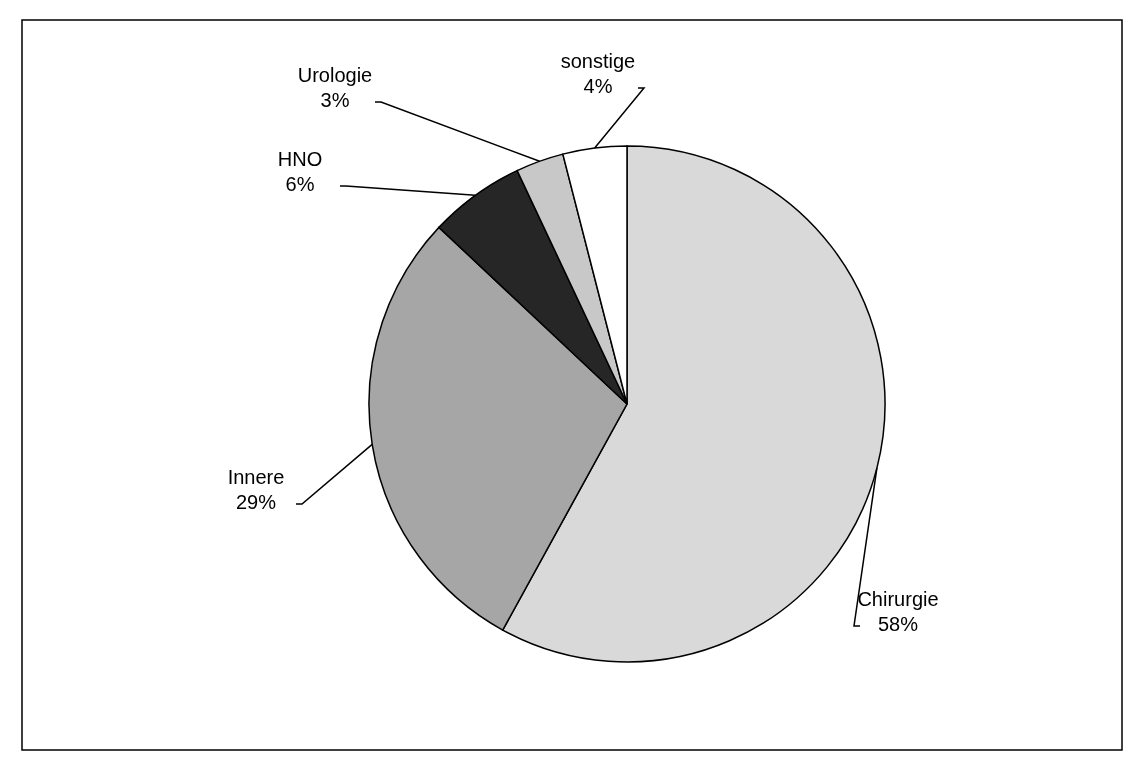  Describe the element at coordinates (256, 502) in the screenshot. I see `data-label: 29%` at that location.